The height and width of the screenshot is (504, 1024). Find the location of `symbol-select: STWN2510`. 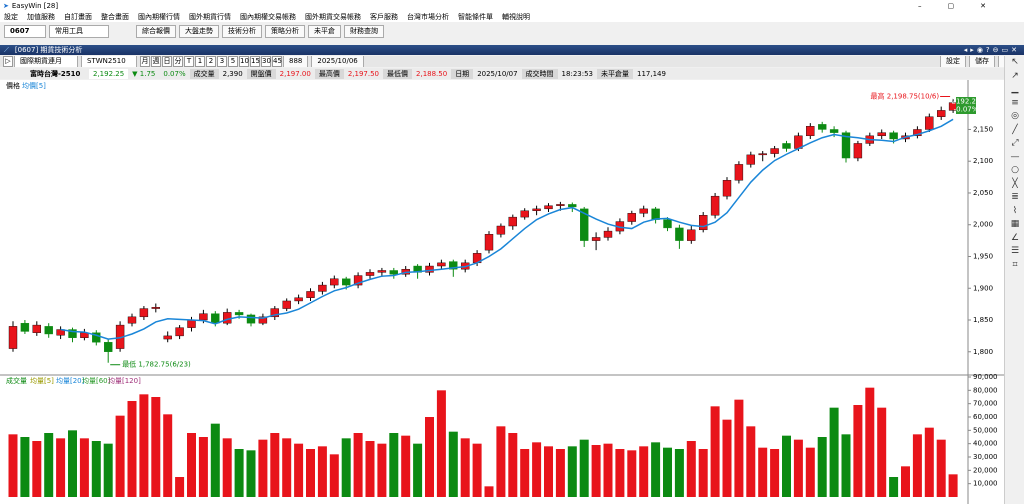

symbol-select: STWN2510 is located at coordinates (109, 61).